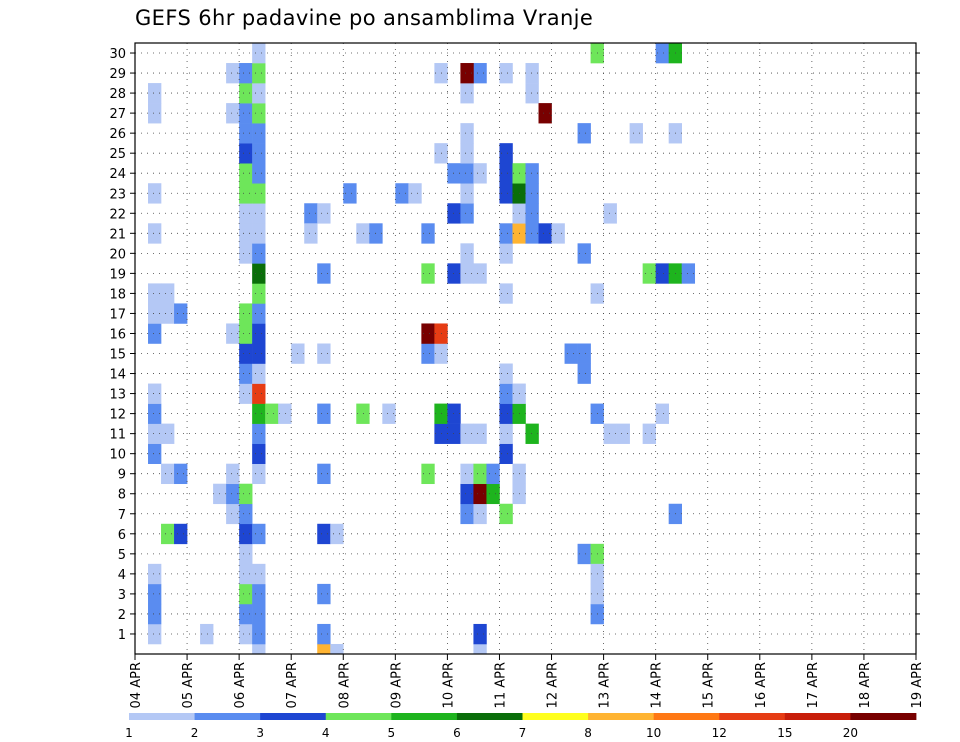  Describe the element at coordinates (117, 134) in the screenshot. I see `y-tick-label: 26` at that location.